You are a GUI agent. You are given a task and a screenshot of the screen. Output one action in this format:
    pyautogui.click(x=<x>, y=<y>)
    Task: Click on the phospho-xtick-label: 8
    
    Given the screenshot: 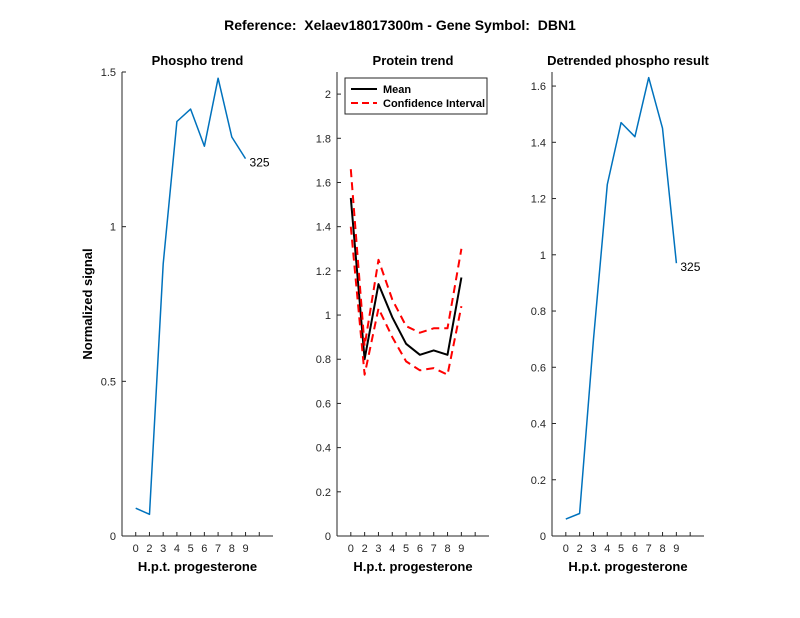 What is the action you would take?
    pyautogui.click(x=232, y=549)
    